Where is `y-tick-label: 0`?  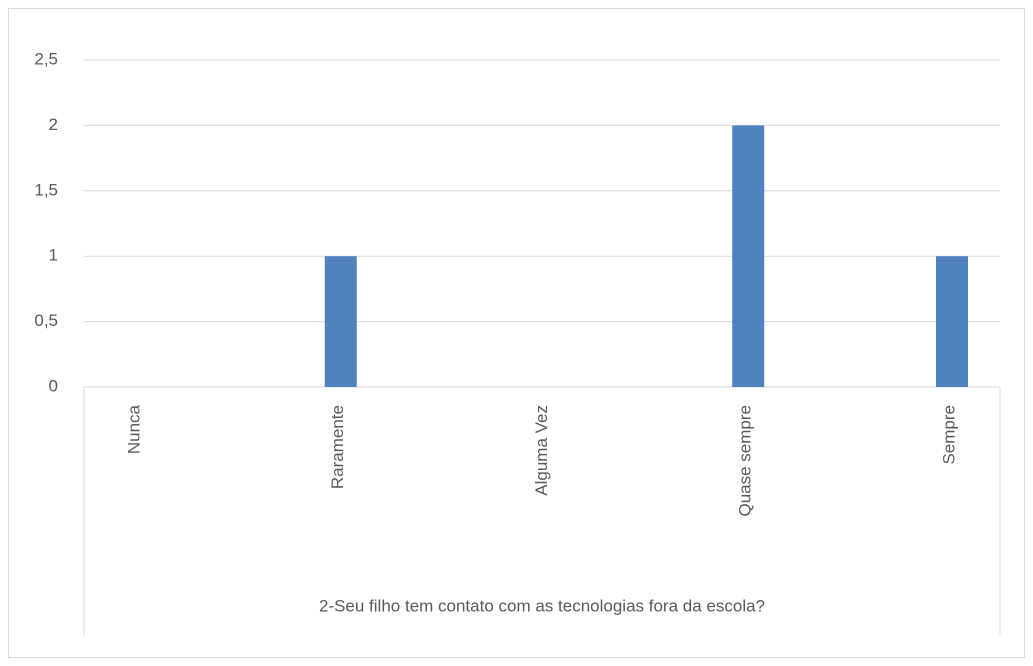
y-tick-label: 0 is located at coordinates (53, 385).